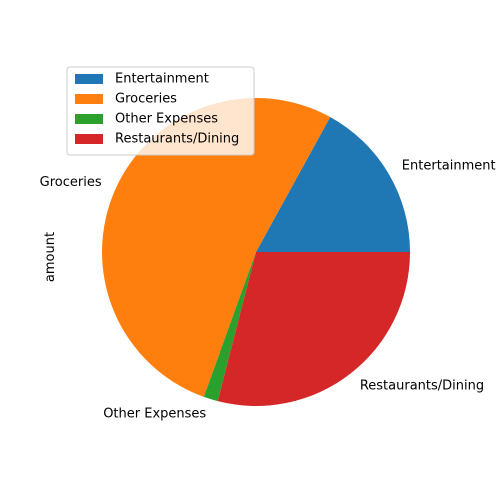 The image size is (500, 504). I want to click on pie-slice-other-expenses, so click(229, 327).